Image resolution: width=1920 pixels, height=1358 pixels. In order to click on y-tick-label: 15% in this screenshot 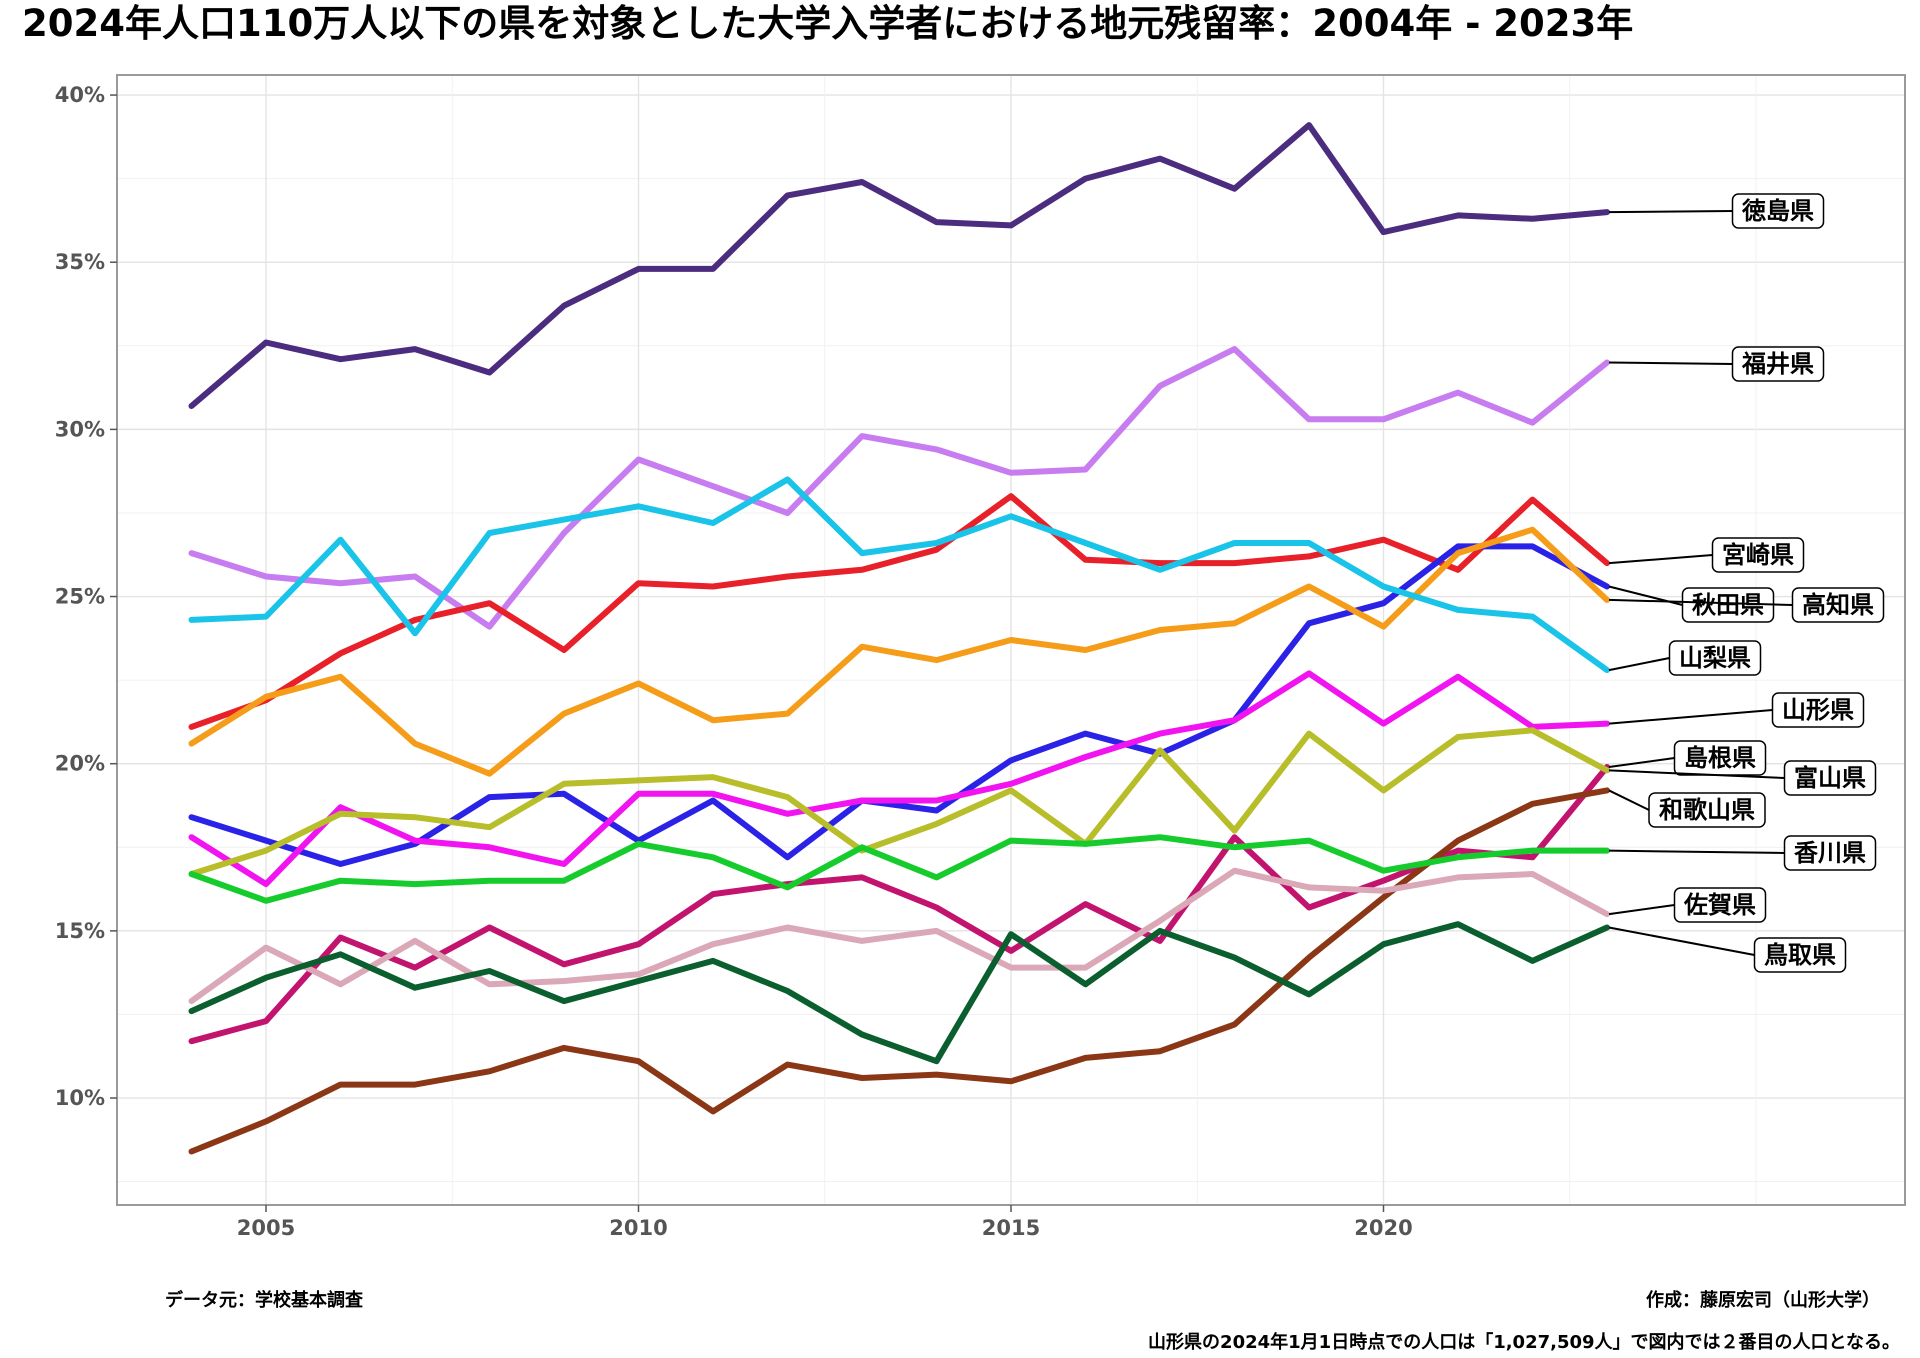, I will do `click(80, 931)`.